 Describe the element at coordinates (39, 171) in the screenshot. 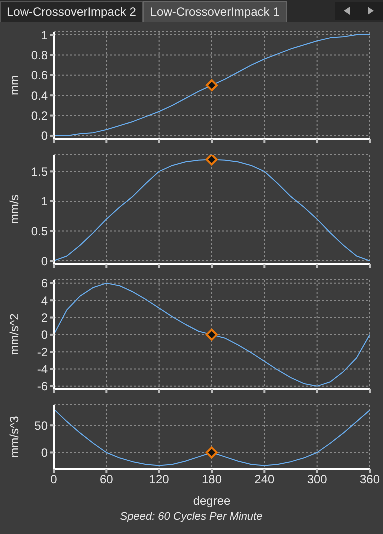

I see `y-tick-label: 1.5` at that location.